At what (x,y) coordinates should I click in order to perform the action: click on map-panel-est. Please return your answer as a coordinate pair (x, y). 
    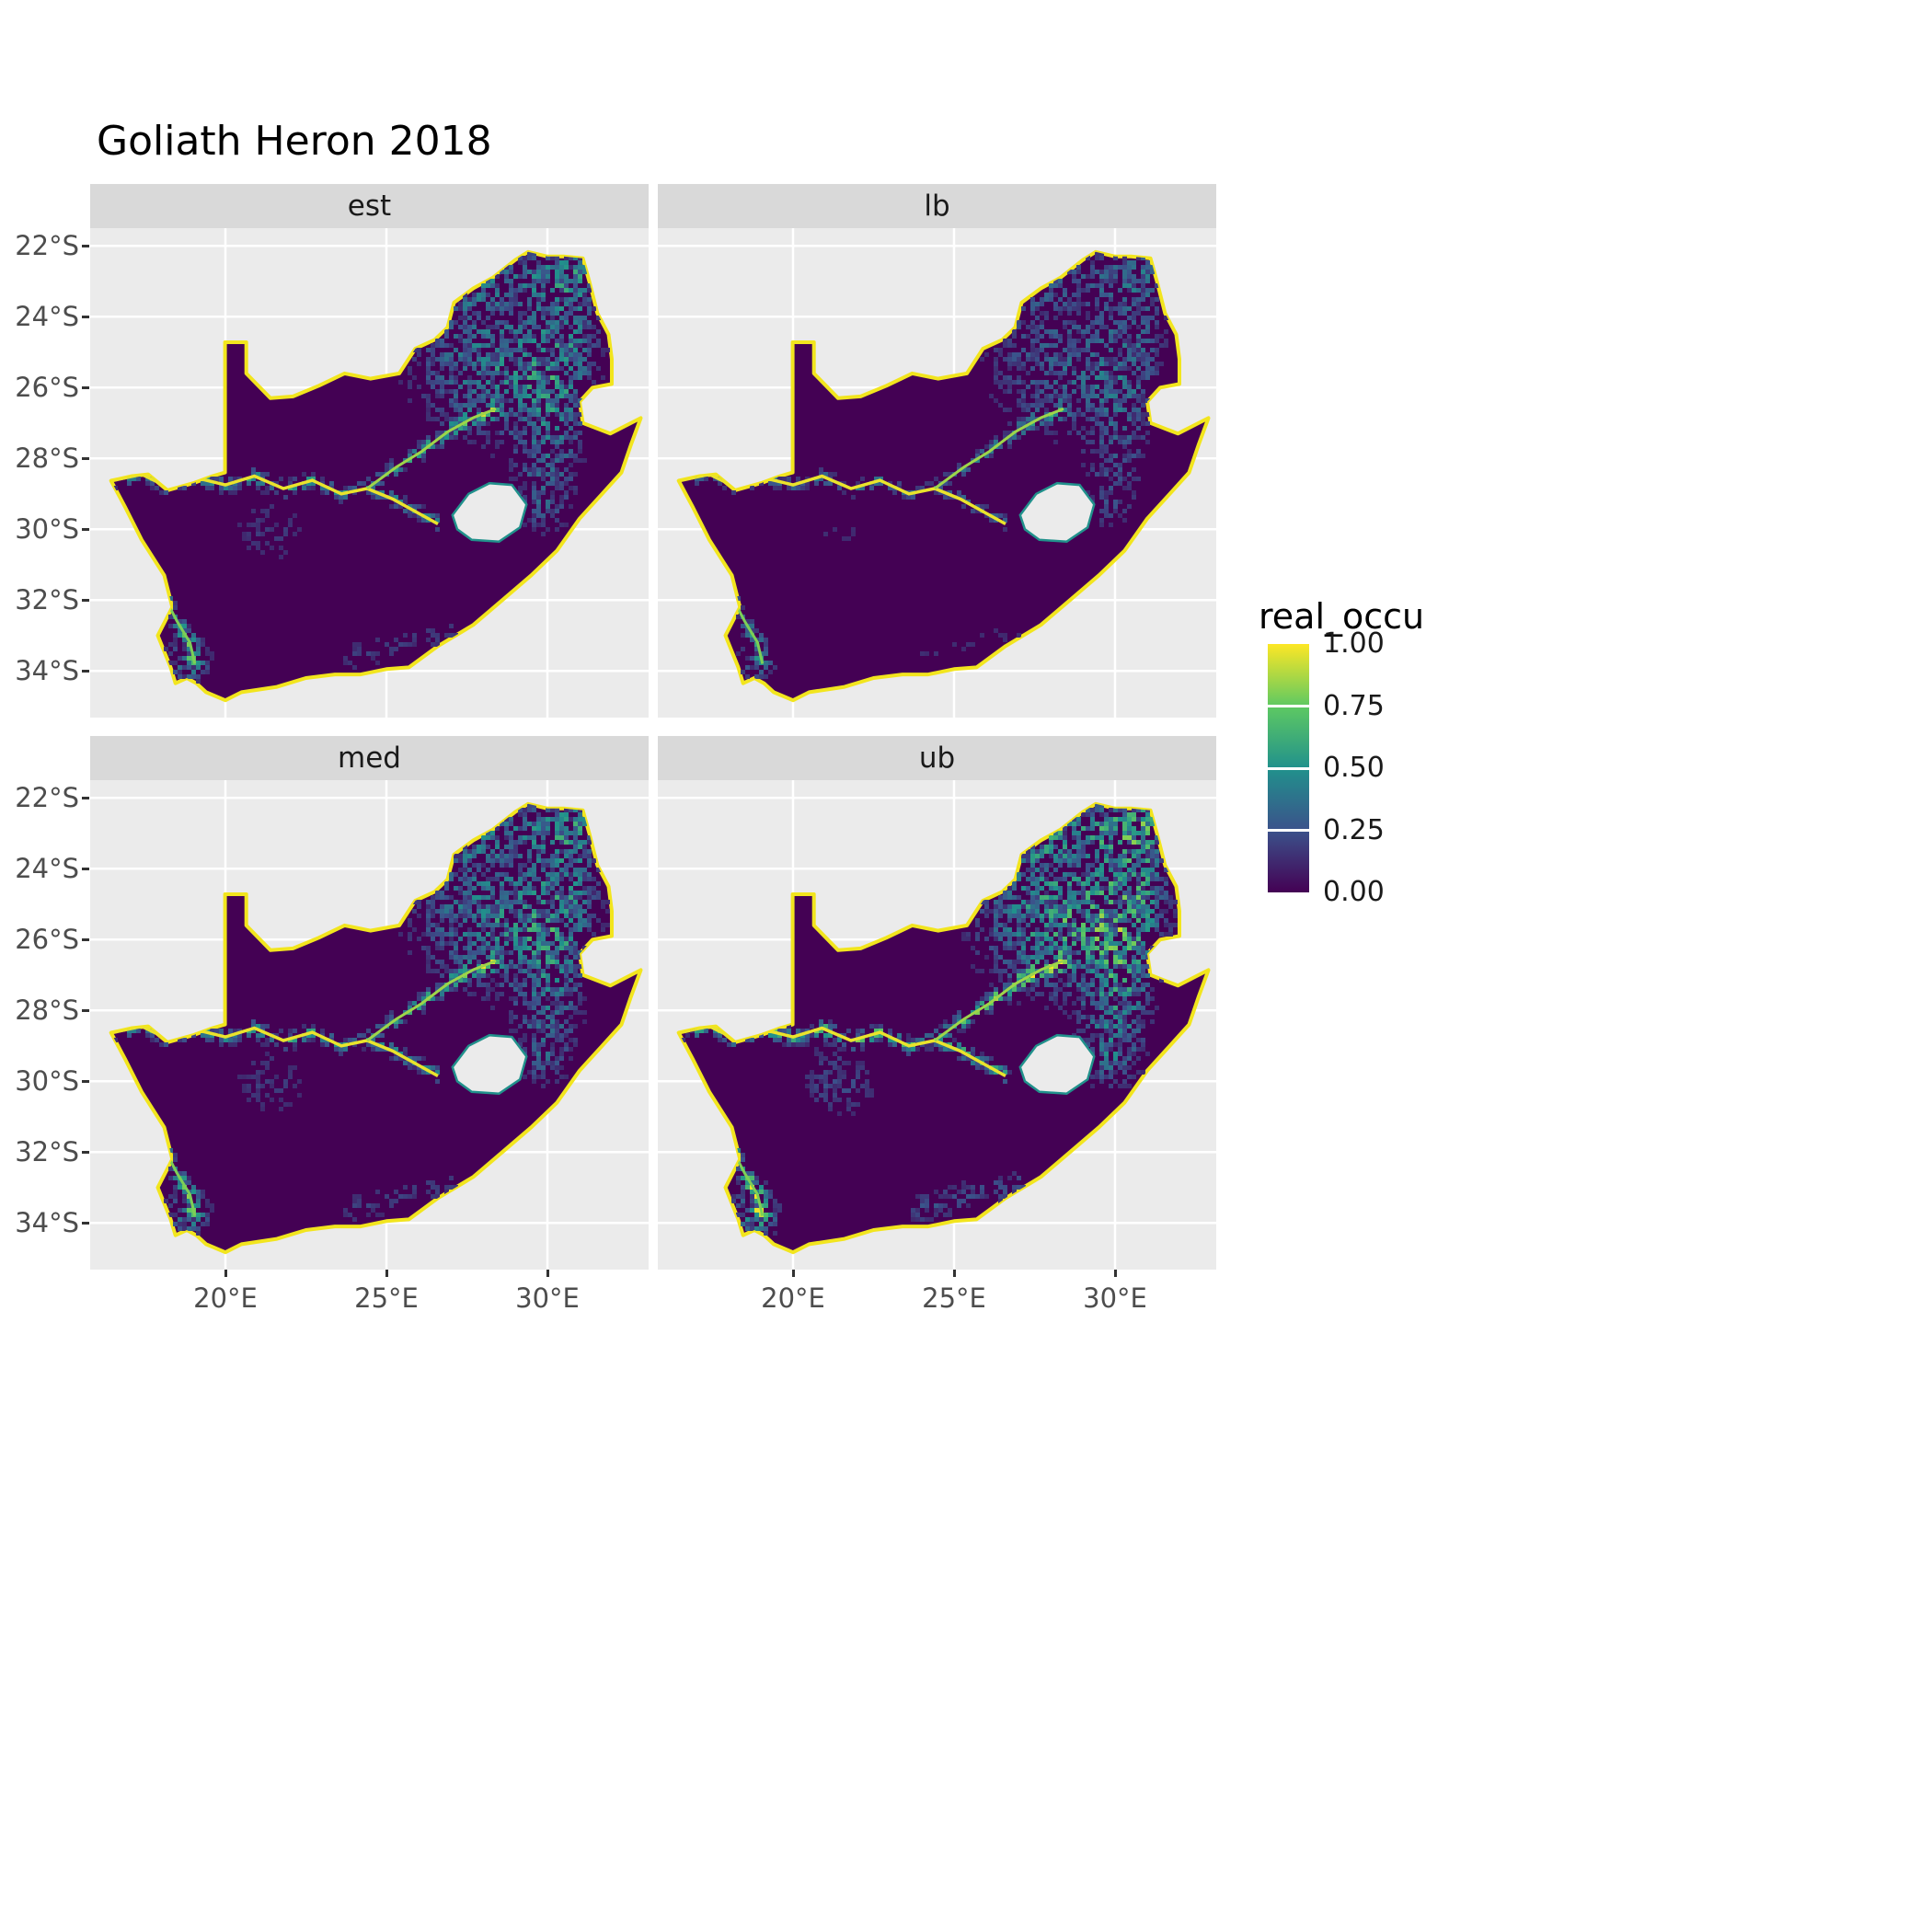
    Looking at the image, I should click on (369, 473).